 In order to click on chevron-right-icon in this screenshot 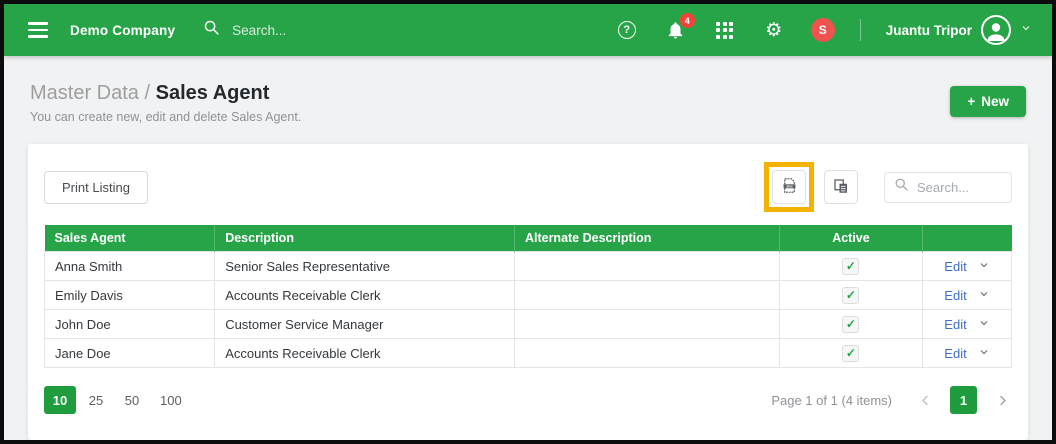, I will do `click(1002, 400)`.